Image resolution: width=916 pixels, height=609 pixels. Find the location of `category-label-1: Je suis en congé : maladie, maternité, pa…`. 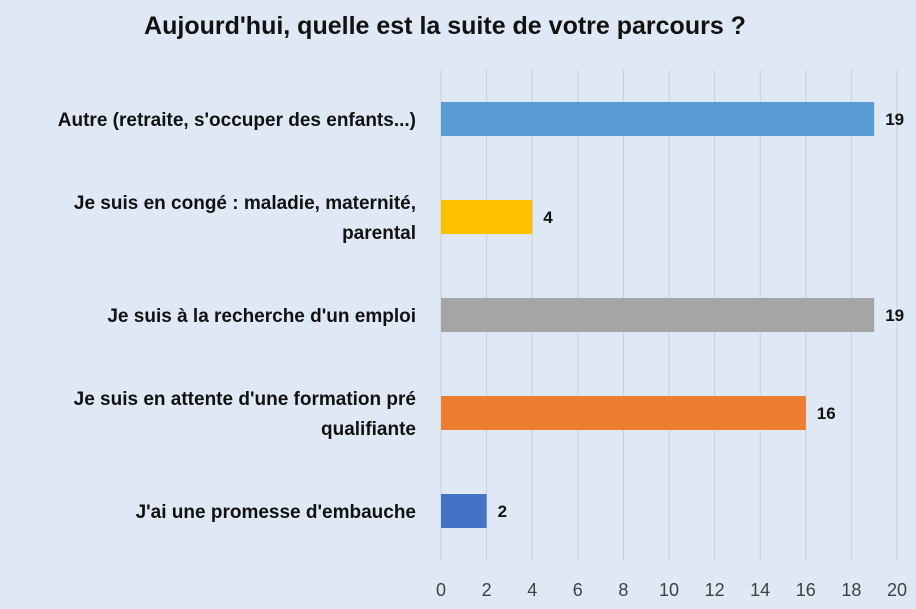

category-label-1: Je suis en congé : maladie, maternité, pa… is located at coordinates (245, 218).